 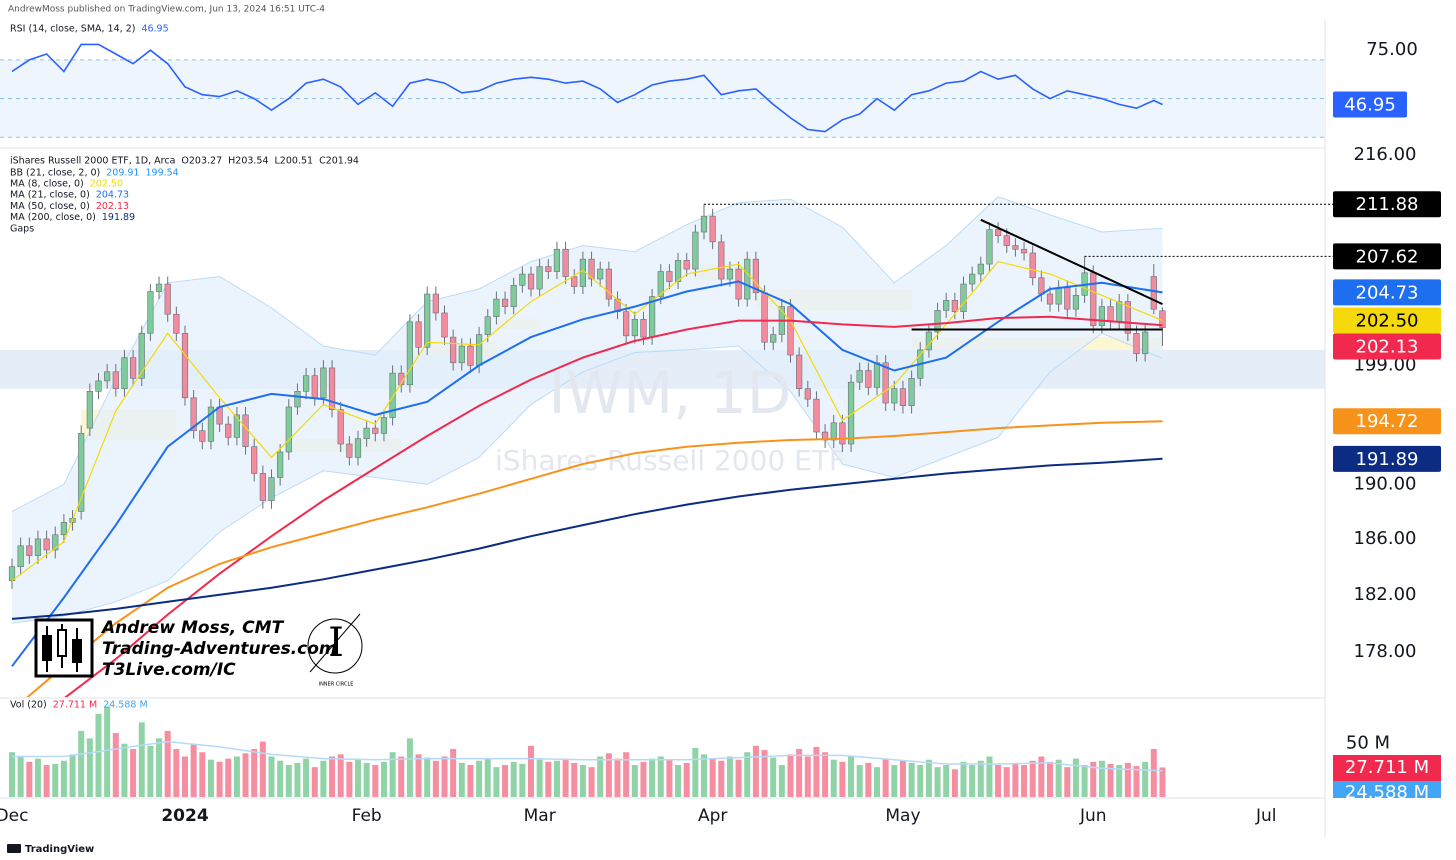 What do you see at coordinates (1387, 292) in the screenshot?
I see `value-badge-label: 204.73` at bounding box center [1387, 292].